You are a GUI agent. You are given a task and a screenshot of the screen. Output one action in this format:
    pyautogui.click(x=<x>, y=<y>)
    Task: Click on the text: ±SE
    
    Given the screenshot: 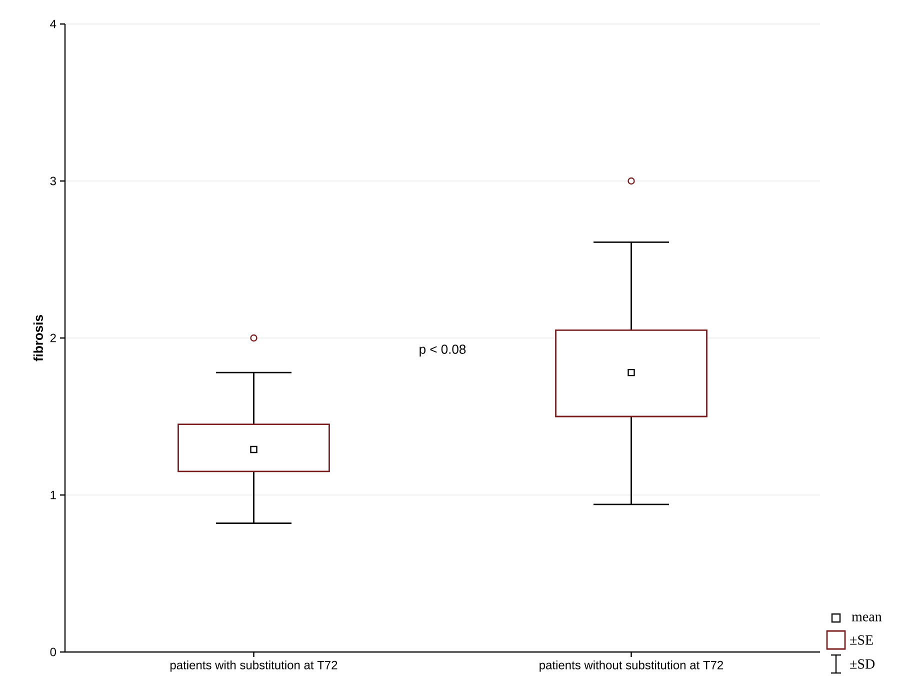 What is the action you would take?
    pyautogui.click(x=861, y=640)
    